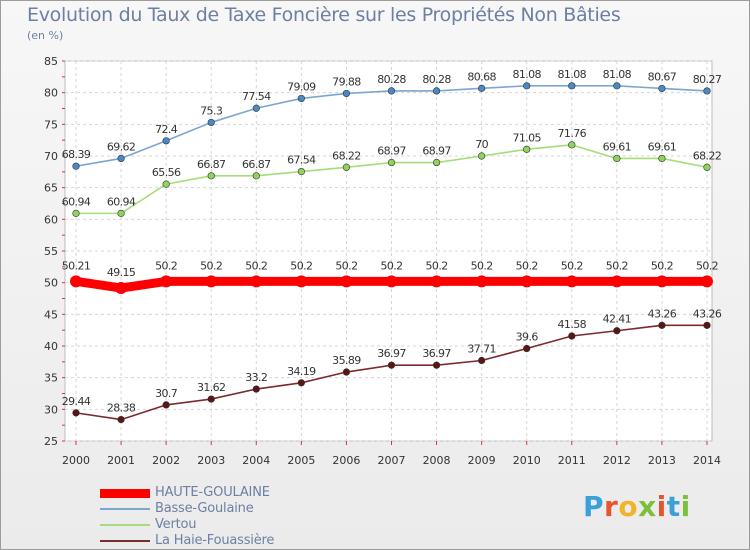 Image resolution: width=750 pixels, height=550 pixels. I want to click on logo-letter: o, so click(628, 506).